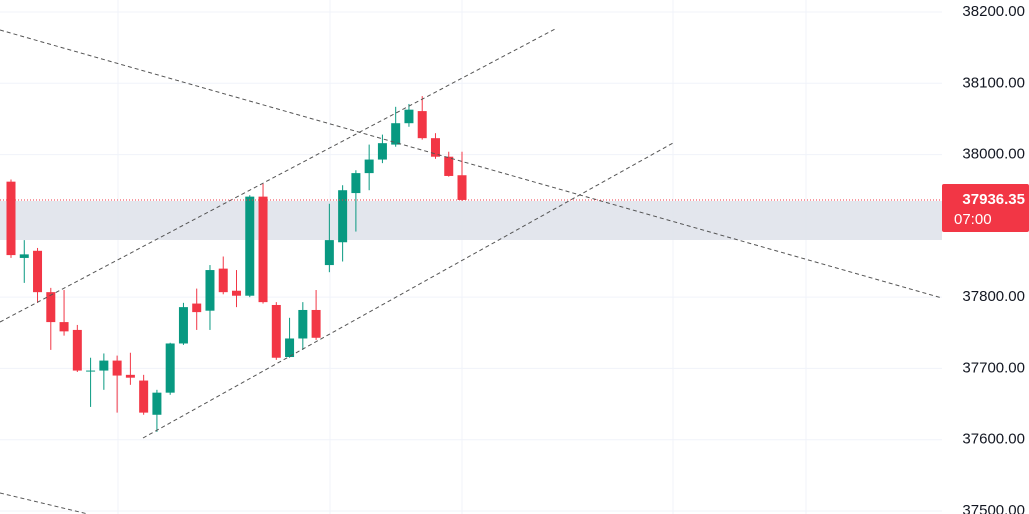 Image resolution: width=1029 pixels, height=514 pixels. What do you see at coordinates (471, 220) in the screenshot?
I see `zone` at bounding box center [471, 220].